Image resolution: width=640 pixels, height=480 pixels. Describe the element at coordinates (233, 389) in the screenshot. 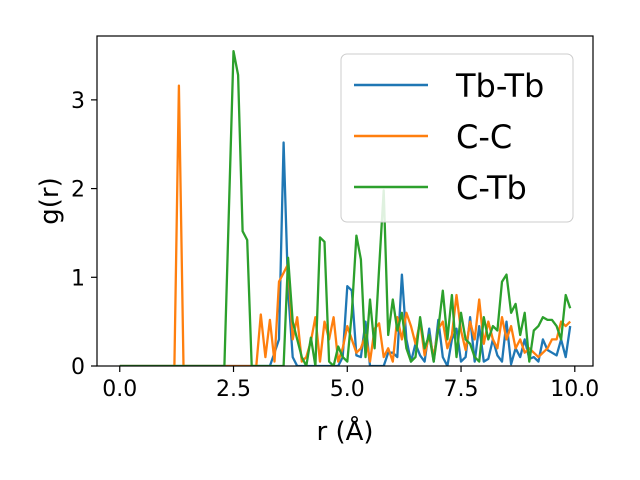

I see `x-tick-label: 2.5` at that location.